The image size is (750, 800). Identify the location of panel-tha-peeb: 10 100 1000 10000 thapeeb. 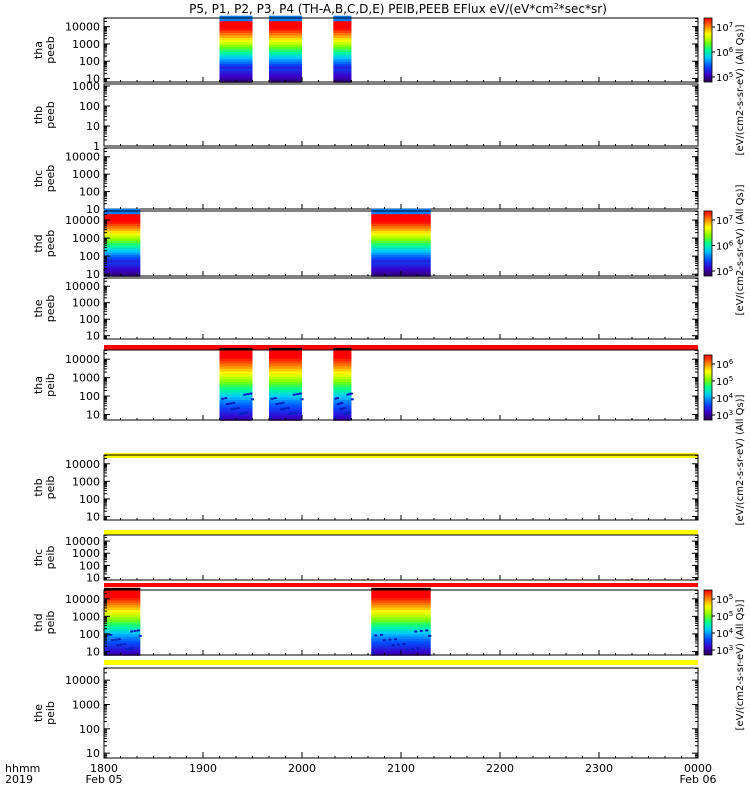
(365, 50).